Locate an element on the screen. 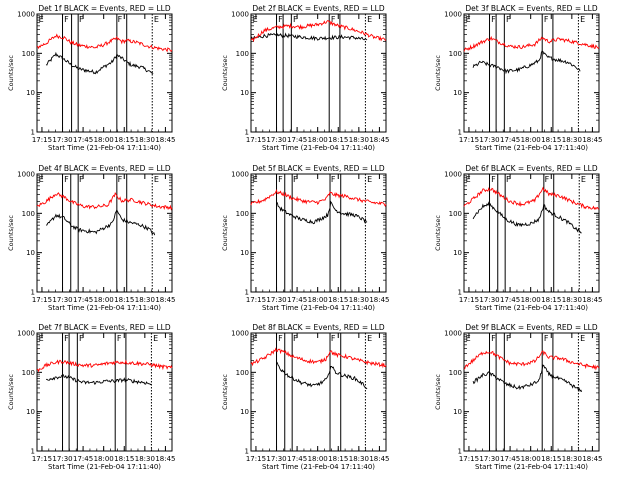 This screenshot has width=640, height=480. panel-title: Det 8f BLACK = Events, RED = LLD is located at coordinates (318, 327).